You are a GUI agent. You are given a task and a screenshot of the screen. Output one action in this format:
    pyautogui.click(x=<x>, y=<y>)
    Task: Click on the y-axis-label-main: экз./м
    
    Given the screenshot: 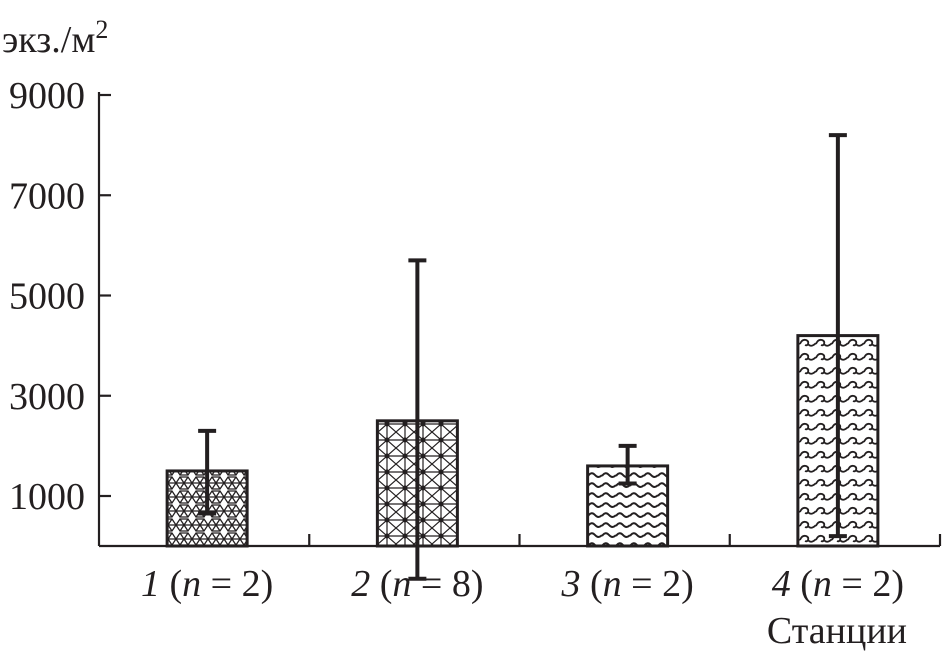 What is the action you would take?
    pyautogui.click(x=48, y=40)
    